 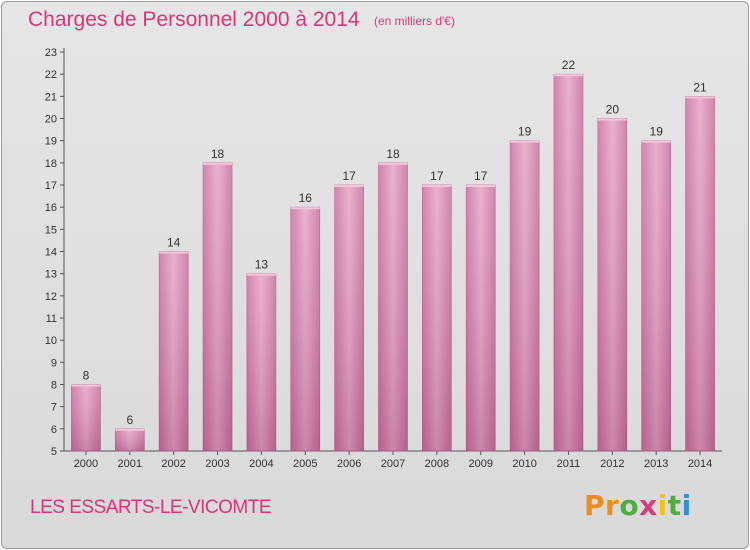 What do you see at coordinates (86, 376) in the screenshot?
I see `value-label: 8` at bounding box center [86, 376].